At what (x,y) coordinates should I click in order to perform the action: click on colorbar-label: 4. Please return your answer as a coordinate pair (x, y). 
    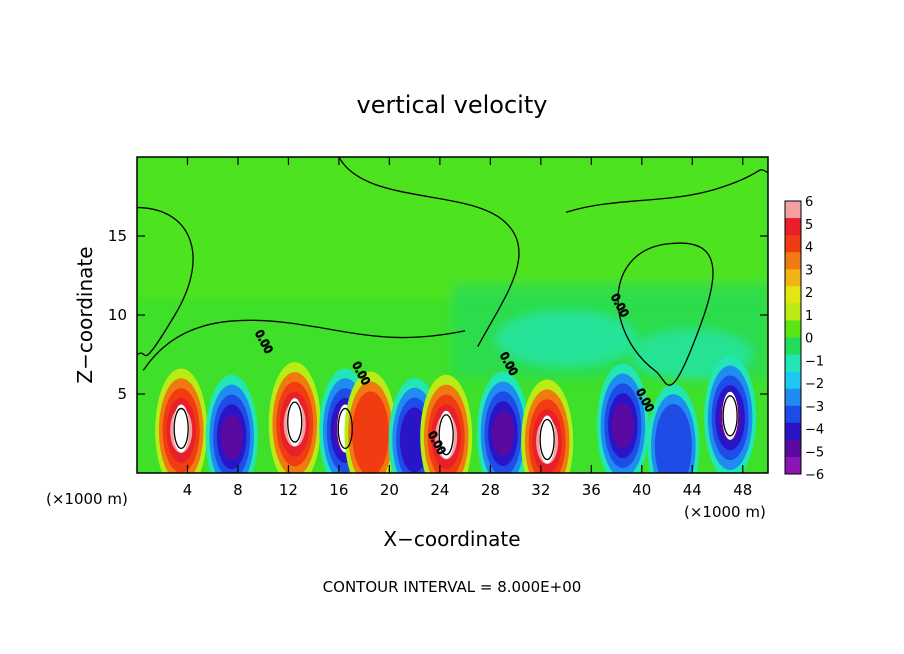
    Looking at the image, I should click on (809, 248).